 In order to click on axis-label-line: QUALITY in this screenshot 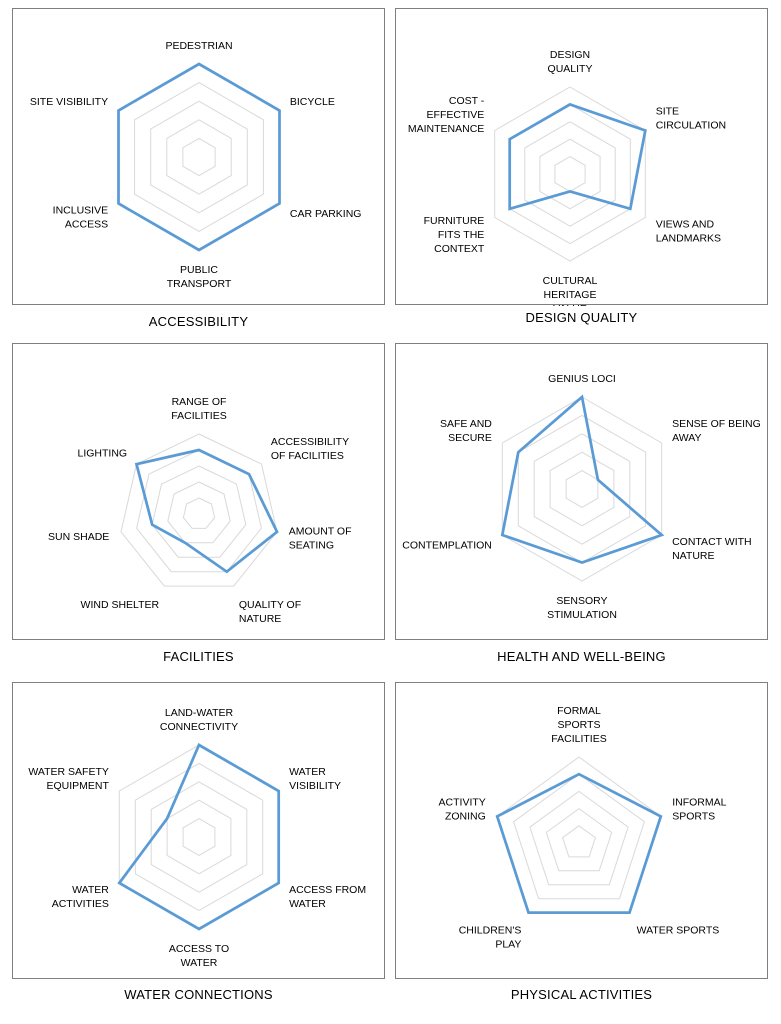, I will do `click(570, 69)`.